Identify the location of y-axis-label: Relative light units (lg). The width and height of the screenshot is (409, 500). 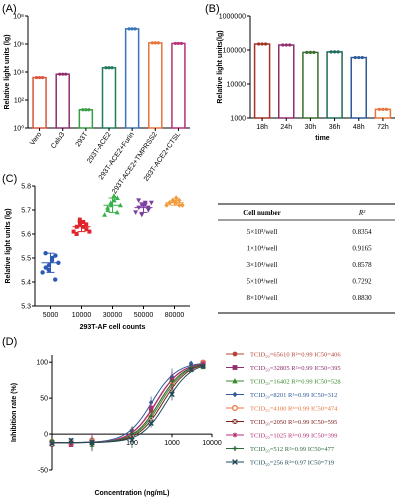
(7, 71).